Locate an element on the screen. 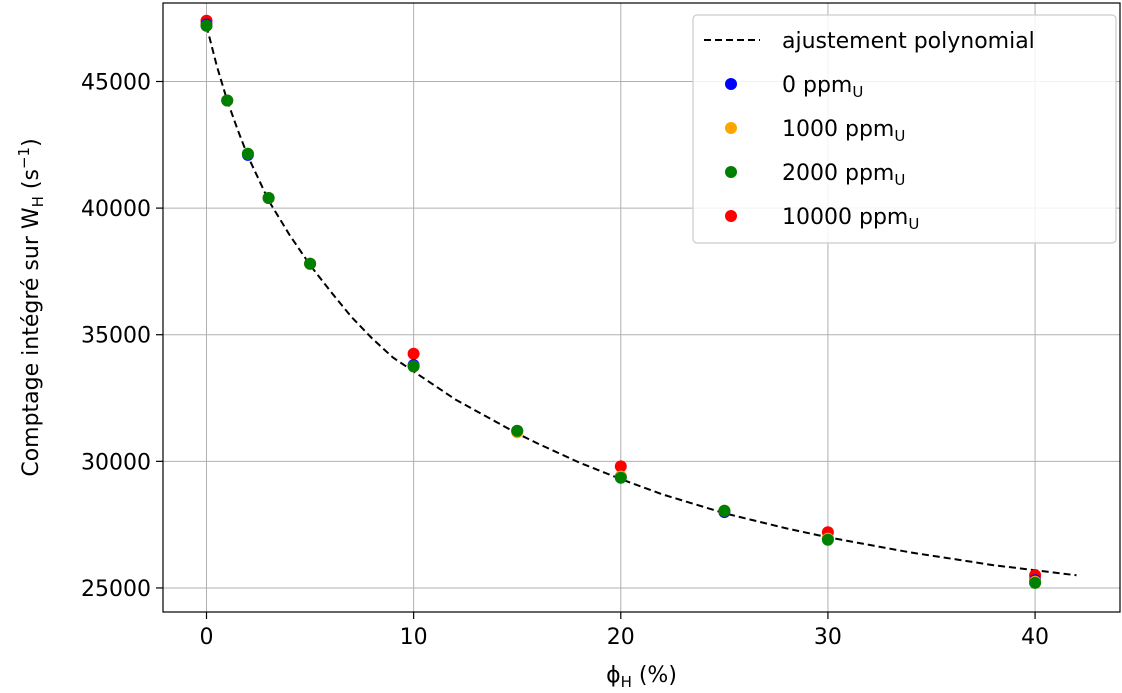 The height and width of the screenshot is (693, 1122). x-axis-label-unit: (%) is located at coordinates (654, 675).